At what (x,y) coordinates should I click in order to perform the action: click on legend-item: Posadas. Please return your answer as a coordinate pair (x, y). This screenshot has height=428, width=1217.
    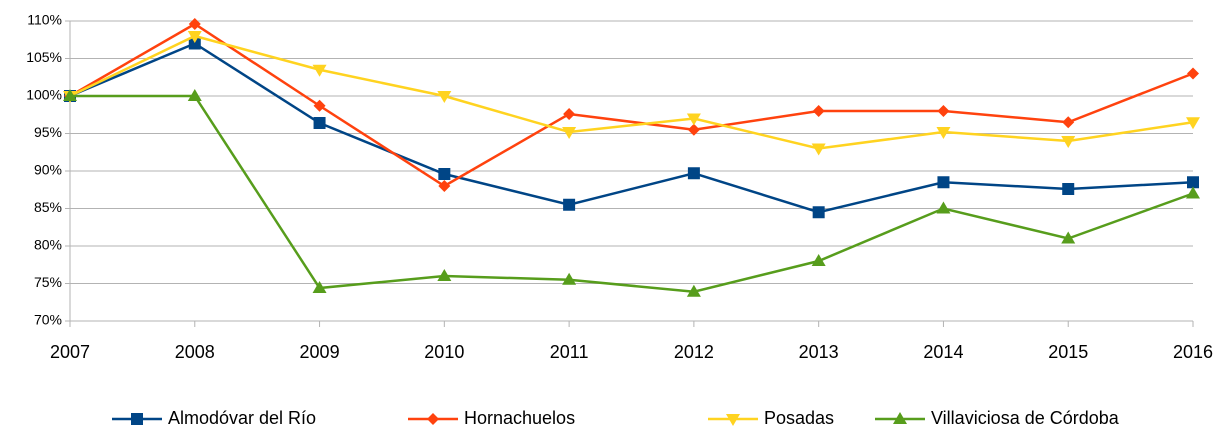
    Looking at the image, I should click on (771, 418).